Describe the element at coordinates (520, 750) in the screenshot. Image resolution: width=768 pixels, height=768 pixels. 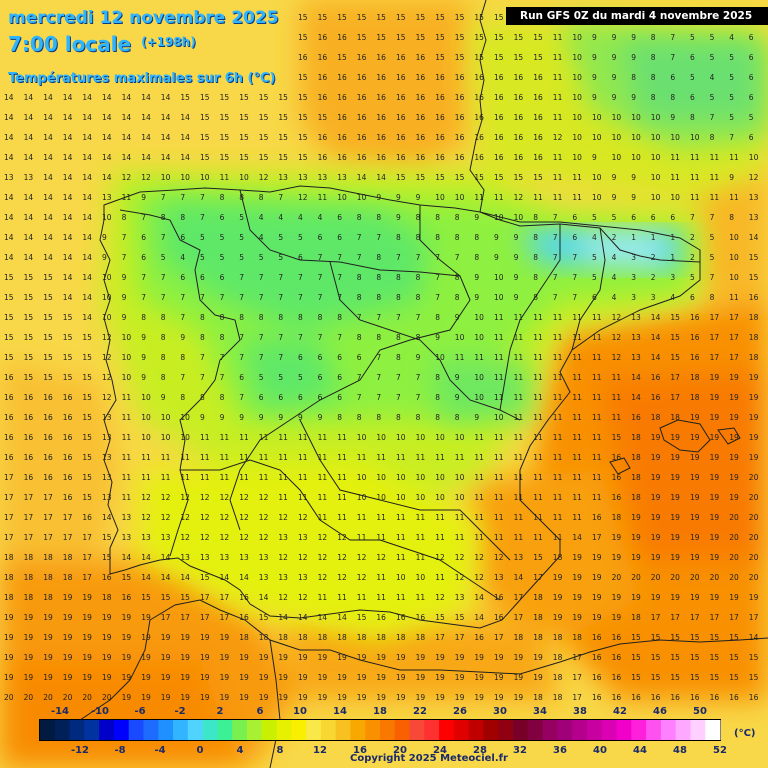
I see `legend-label-bottom: 32` at that location.